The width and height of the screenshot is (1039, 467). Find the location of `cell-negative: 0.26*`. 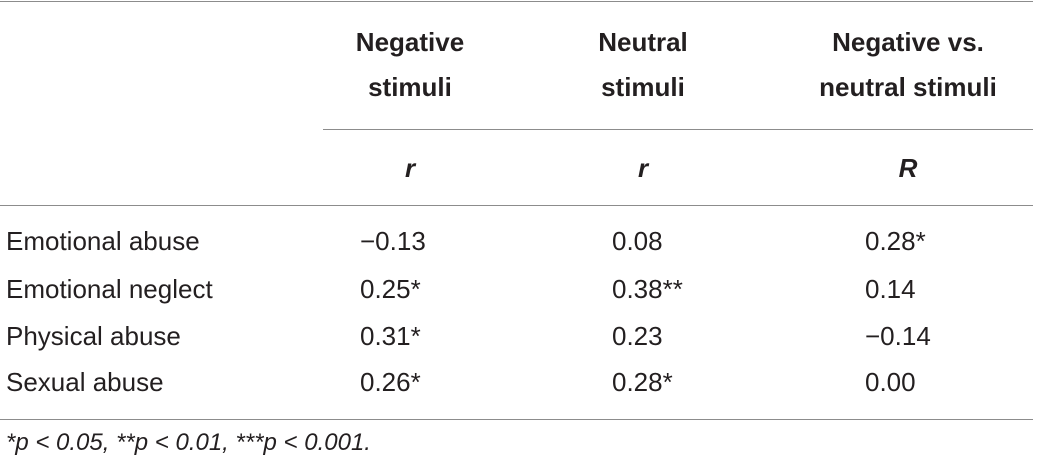

cell-negative: 0.26* is located at coordinates (390, 382).